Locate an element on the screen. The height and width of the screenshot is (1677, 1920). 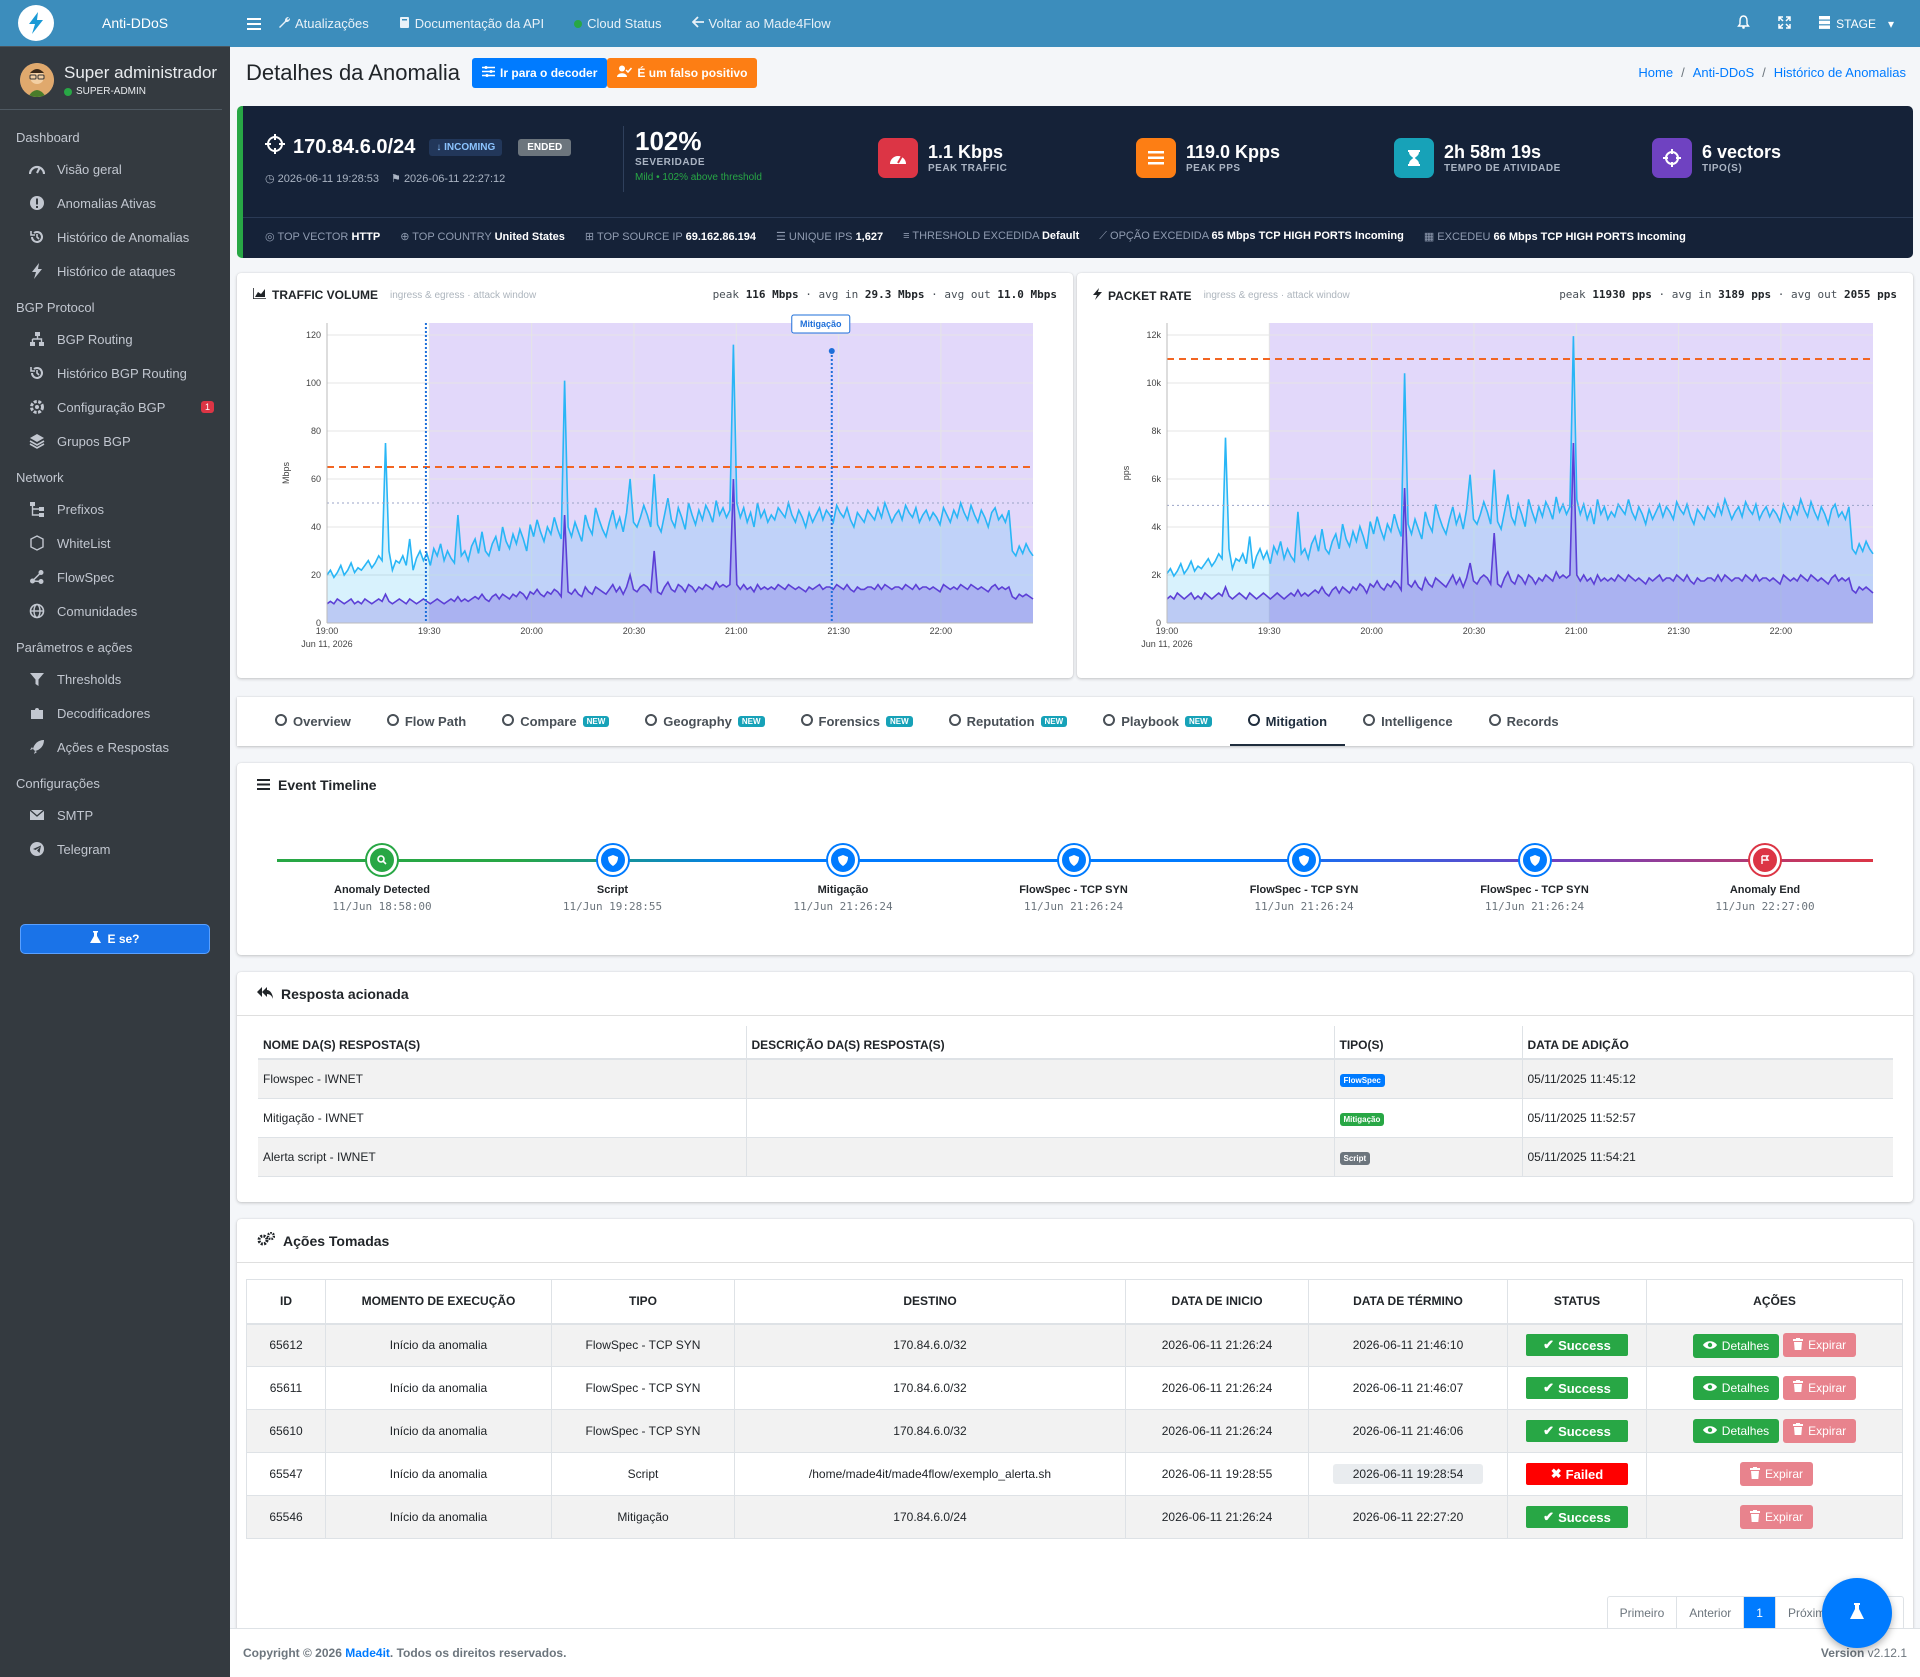
app-name: Anti-DDoS is located at coordinates (135, 23).